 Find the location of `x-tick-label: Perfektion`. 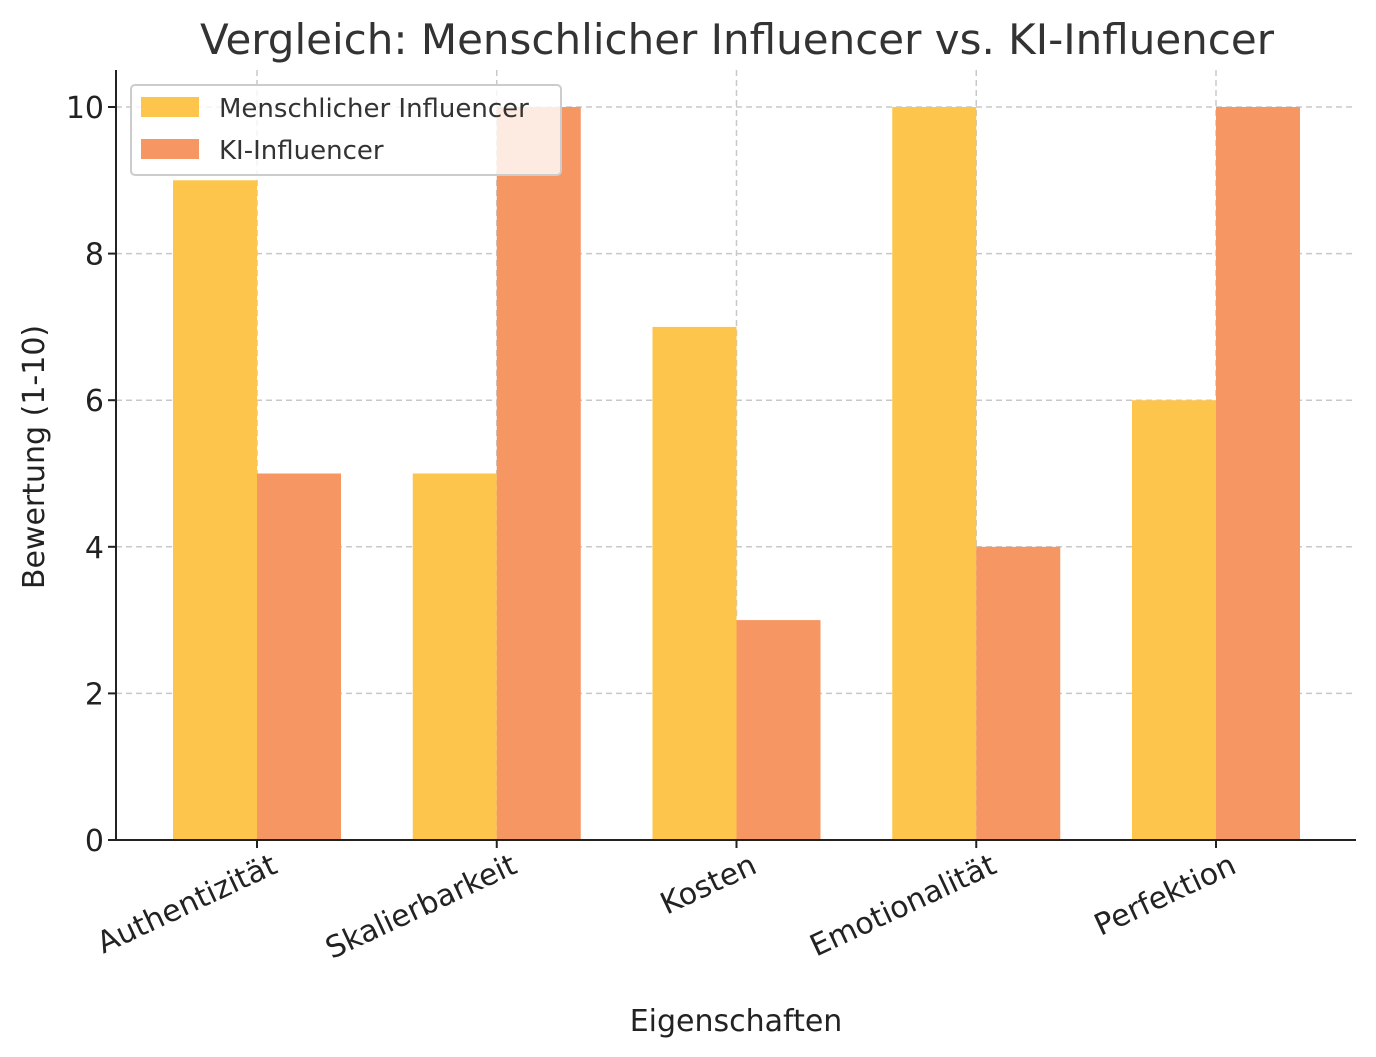

x-tick-label: Perfektion is located at coordinates (1165, 896).